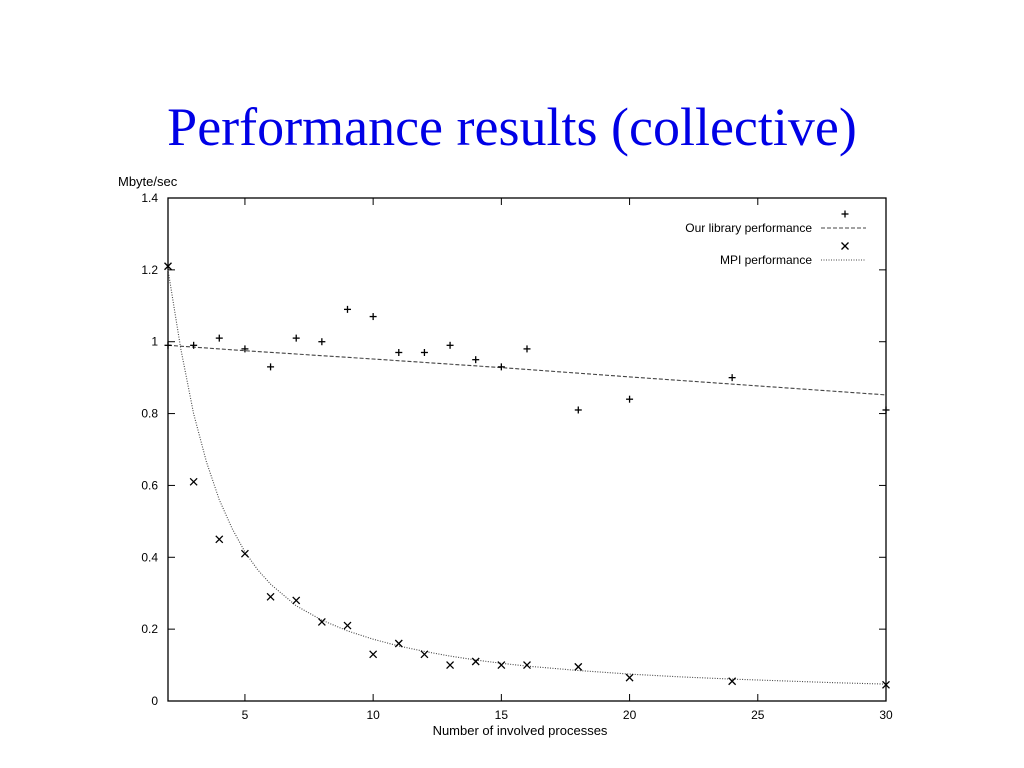  I want to click on y-tick-label: 0, so click(154, 701).